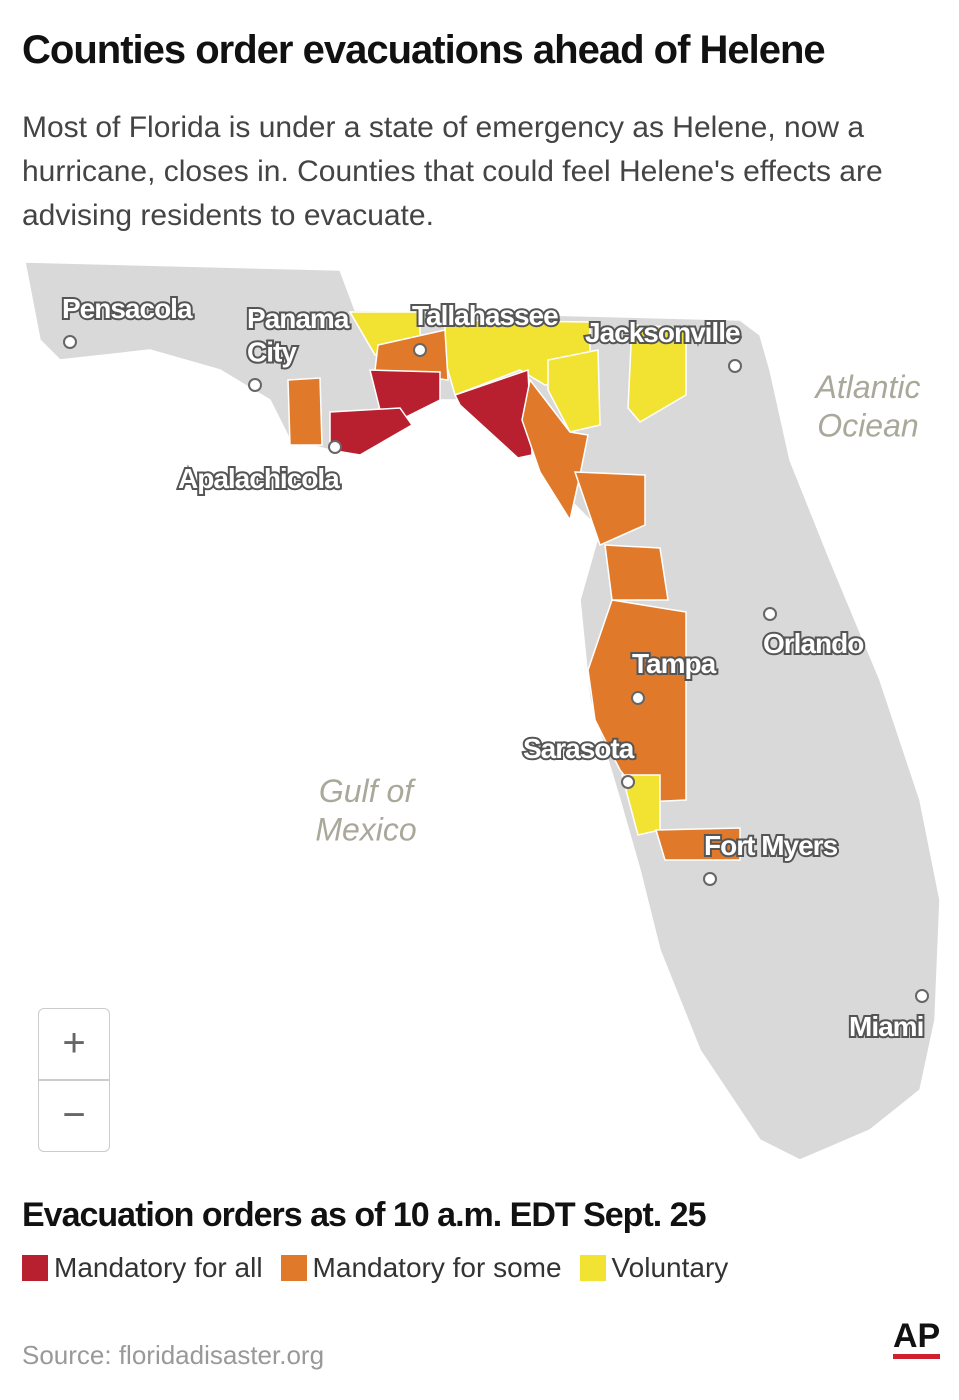 Image resolution: width=959 pixels, height=1400 pixels. I want to click on water-label: Atlantic Ociean, so click(867, 406).